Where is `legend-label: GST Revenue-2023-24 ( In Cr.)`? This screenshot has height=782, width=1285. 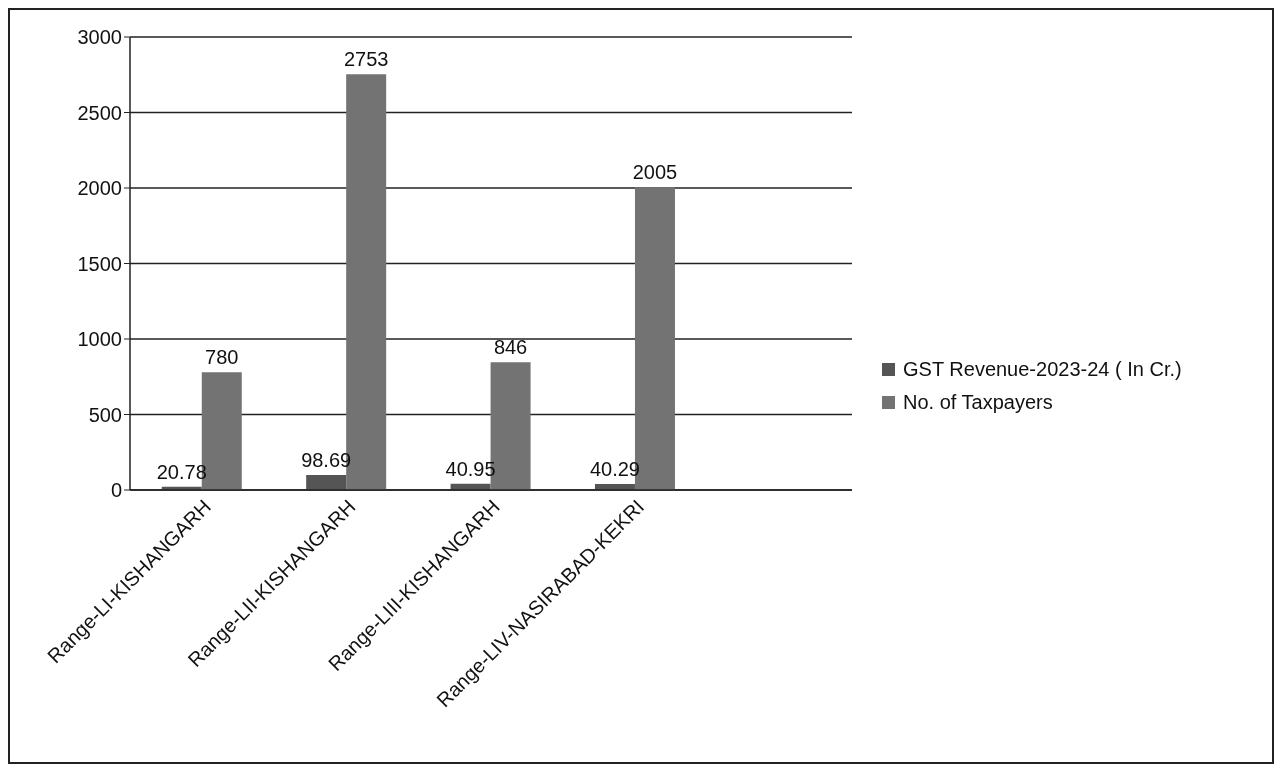
legend-label: GST Revenue-2023-24 ( In Cr.) is located at coordinates (1042, 369).